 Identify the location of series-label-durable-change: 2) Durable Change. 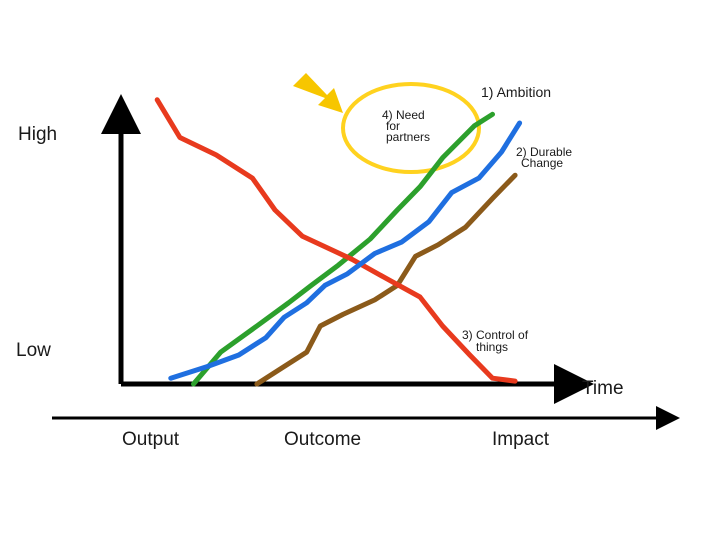
(545, 157).